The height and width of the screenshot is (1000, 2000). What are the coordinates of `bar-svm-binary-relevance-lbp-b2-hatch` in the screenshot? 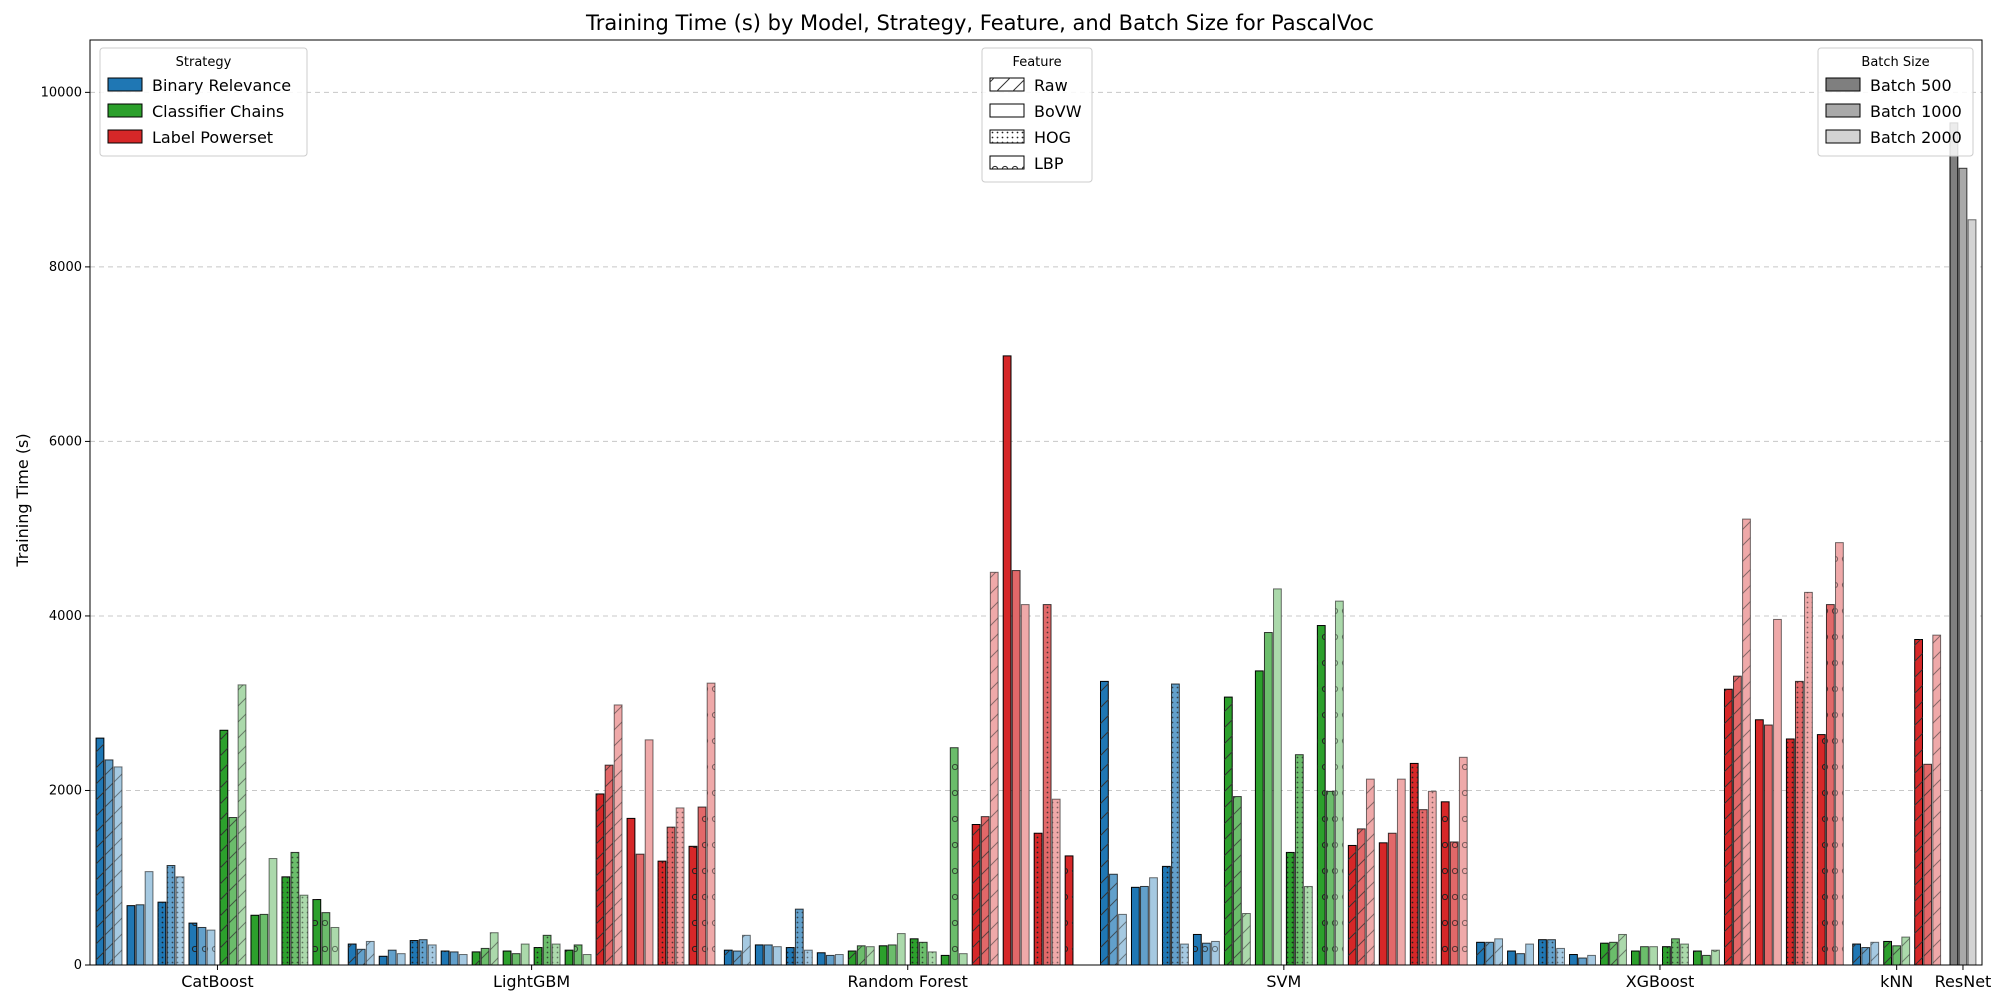 It's located at (1215, 953).